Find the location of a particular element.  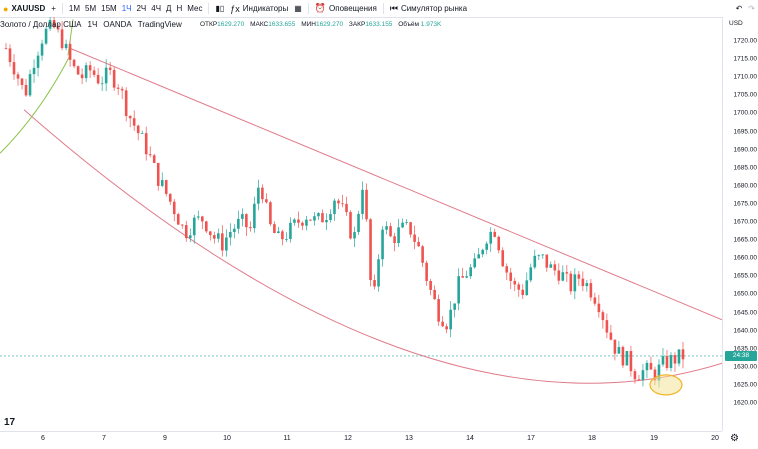

time-tick-label: 9 is located at coordinates (165, 438).